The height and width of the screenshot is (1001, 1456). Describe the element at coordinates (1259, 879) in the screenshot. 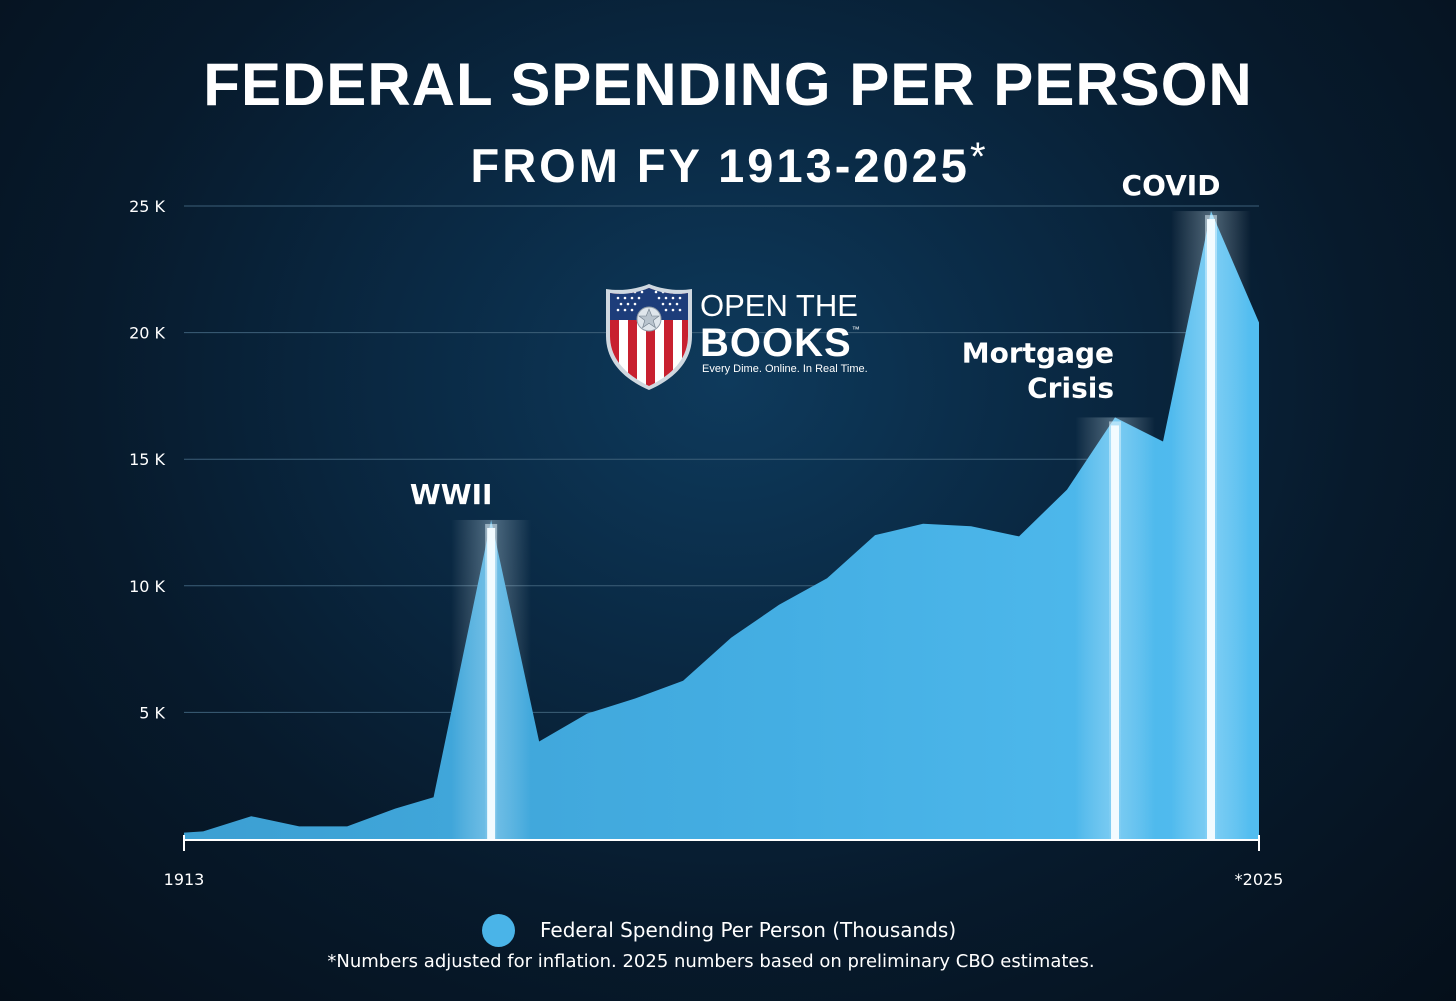

I see `x-tick-label: *2025` at that location.